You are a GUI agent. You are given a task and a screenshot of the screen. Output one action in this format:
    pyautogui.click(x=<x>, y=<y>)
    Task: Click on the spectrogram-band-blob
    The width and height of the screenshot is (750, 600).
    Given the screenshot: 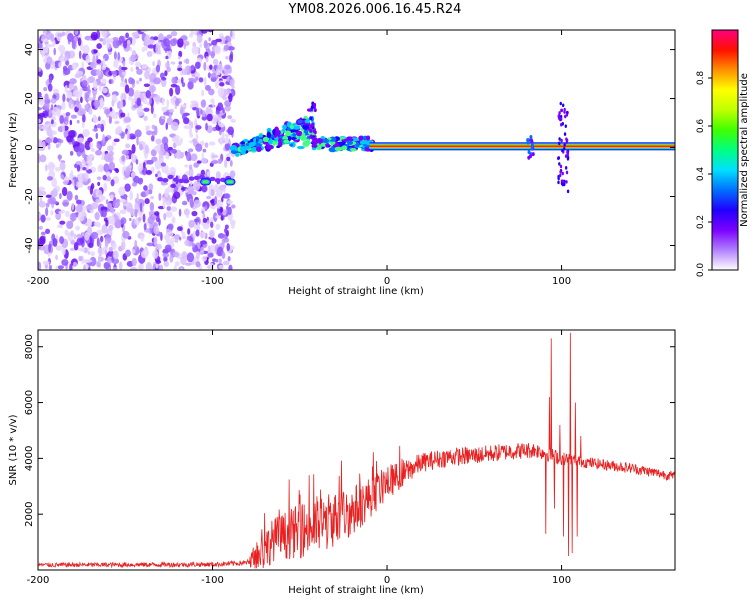 What is the action you would take?
    pyautogui.click(x=315, y=142)
    